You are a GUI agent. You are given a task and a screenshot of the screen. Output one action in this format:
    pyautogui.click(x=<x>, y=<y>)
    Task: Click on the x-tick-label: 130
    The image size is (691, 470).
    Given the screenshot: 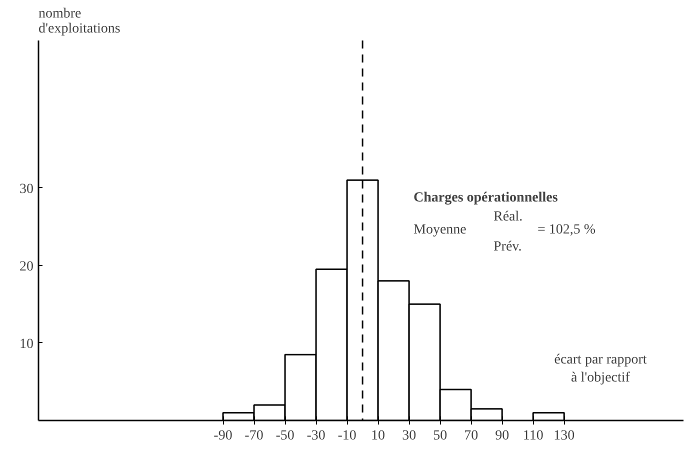 What is the action you would take?
    pyautogui.click(x=564, y=436)
    